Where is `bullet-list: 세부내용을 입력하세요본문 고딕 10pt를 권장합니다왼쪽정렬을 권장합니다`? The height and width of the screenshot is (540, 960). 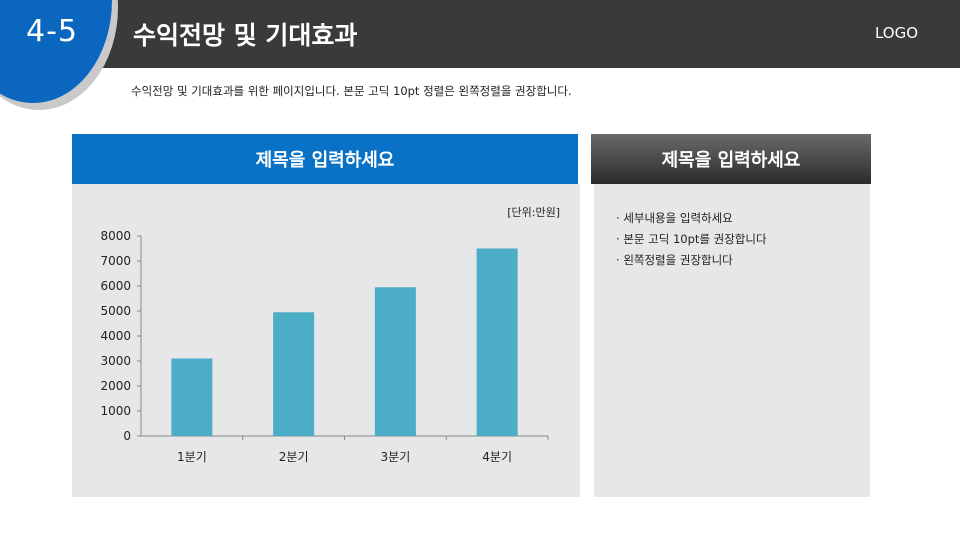 bullet-list: 세부내용을 입력하세요본문 고딕 10pt를 권장합니다왼쪽정렬을 권장합니다 is located at coordinates (691, 239).